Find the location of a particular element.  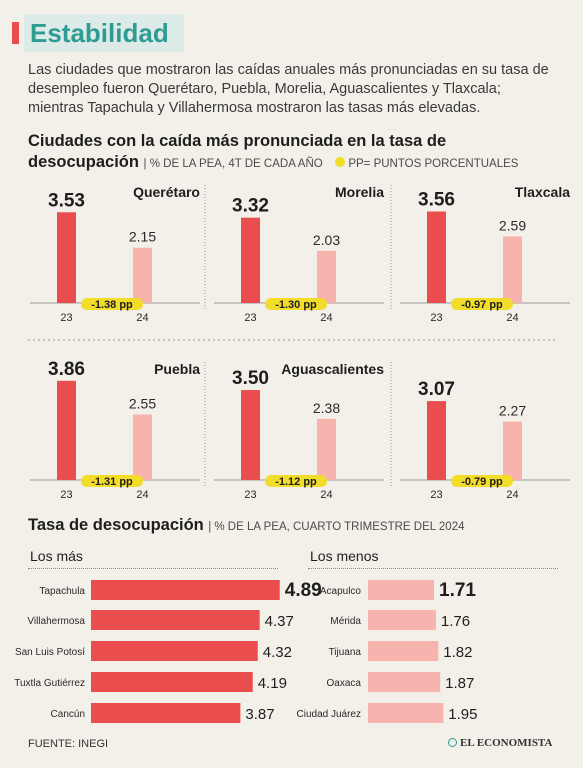

value-label-2024: 2.27 is located at coordinates (512, 411).